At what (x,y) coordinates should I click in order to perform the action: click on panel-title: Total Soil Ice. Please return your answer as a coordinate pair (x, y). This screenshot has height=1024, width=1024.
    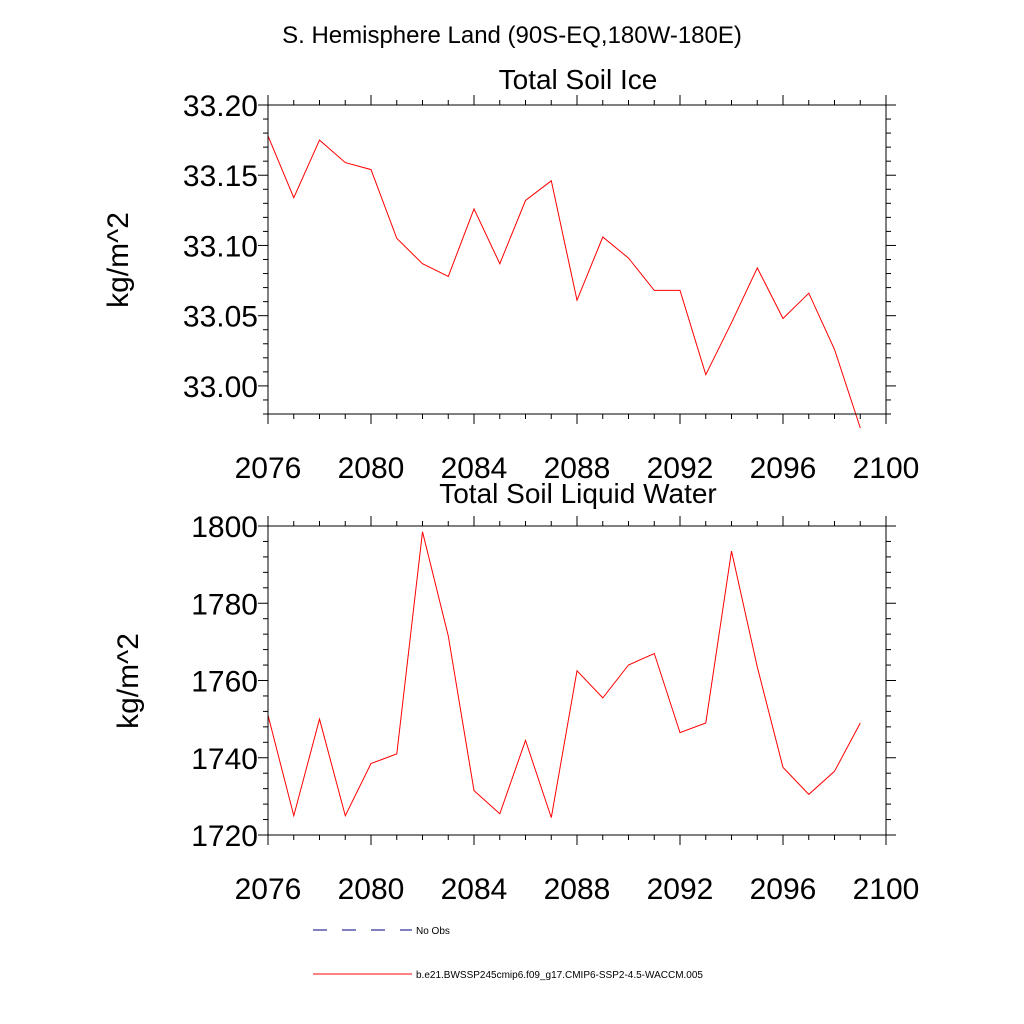
    Looking at the image, I should click on (578, 79).